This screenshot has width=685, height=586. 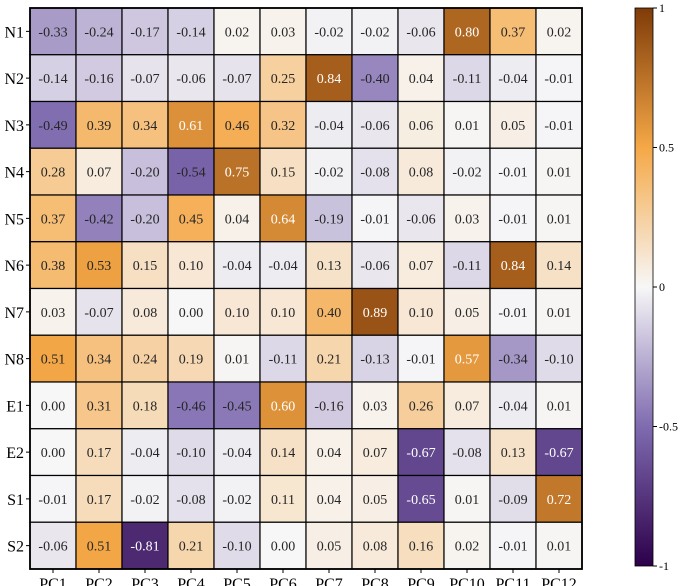 I want to click on row-label: N4, so click(x=14, y=173).